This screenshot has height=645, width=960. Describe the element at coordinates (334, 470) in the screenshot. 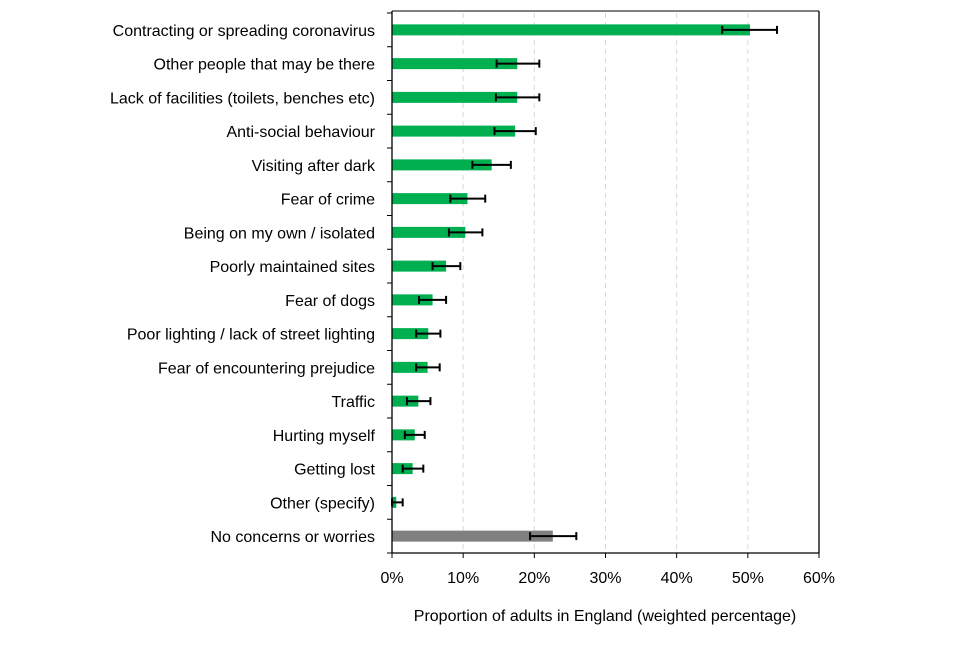

I see `category-label: Getting lost` at that location.